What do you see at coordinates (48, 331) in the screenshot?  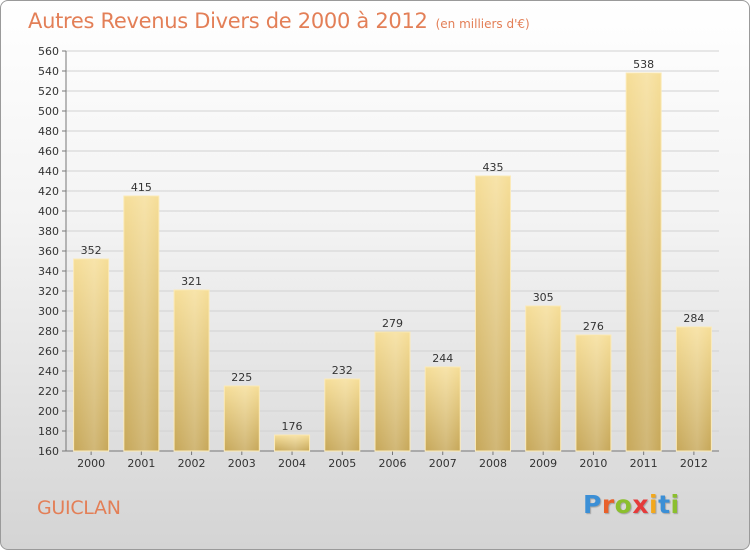 I see `y-tick-label: 280` at bounding box center [48, 331].